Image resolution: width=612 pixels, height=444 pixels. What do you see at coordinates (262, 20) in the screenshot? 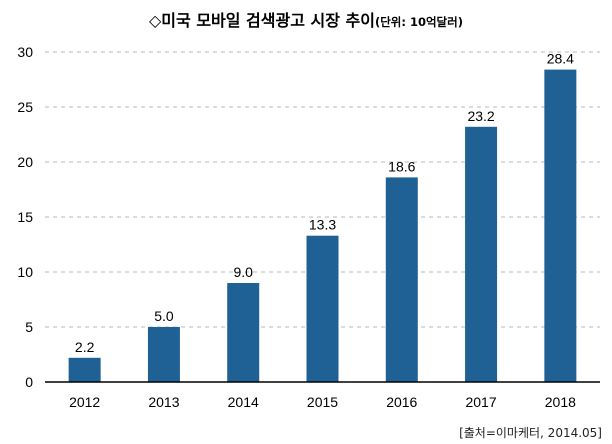
I see `chart-title-main: ◇미국 모바일 검색광고 시장 추이` at bounding box center [262, 20].